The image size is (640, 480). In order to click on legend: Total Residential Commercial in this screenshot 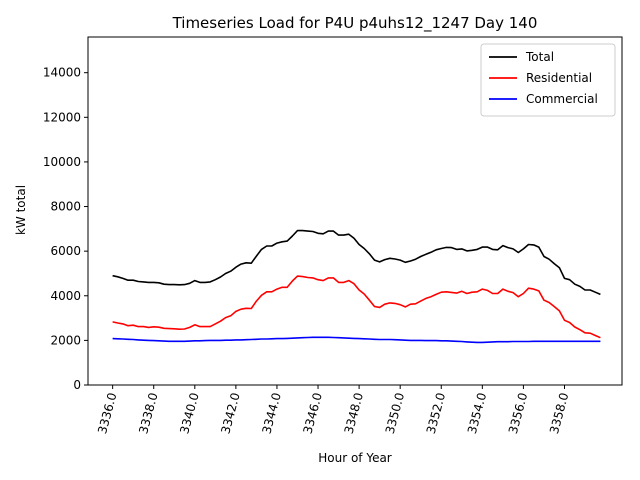, I will do `click(548, 80)`.